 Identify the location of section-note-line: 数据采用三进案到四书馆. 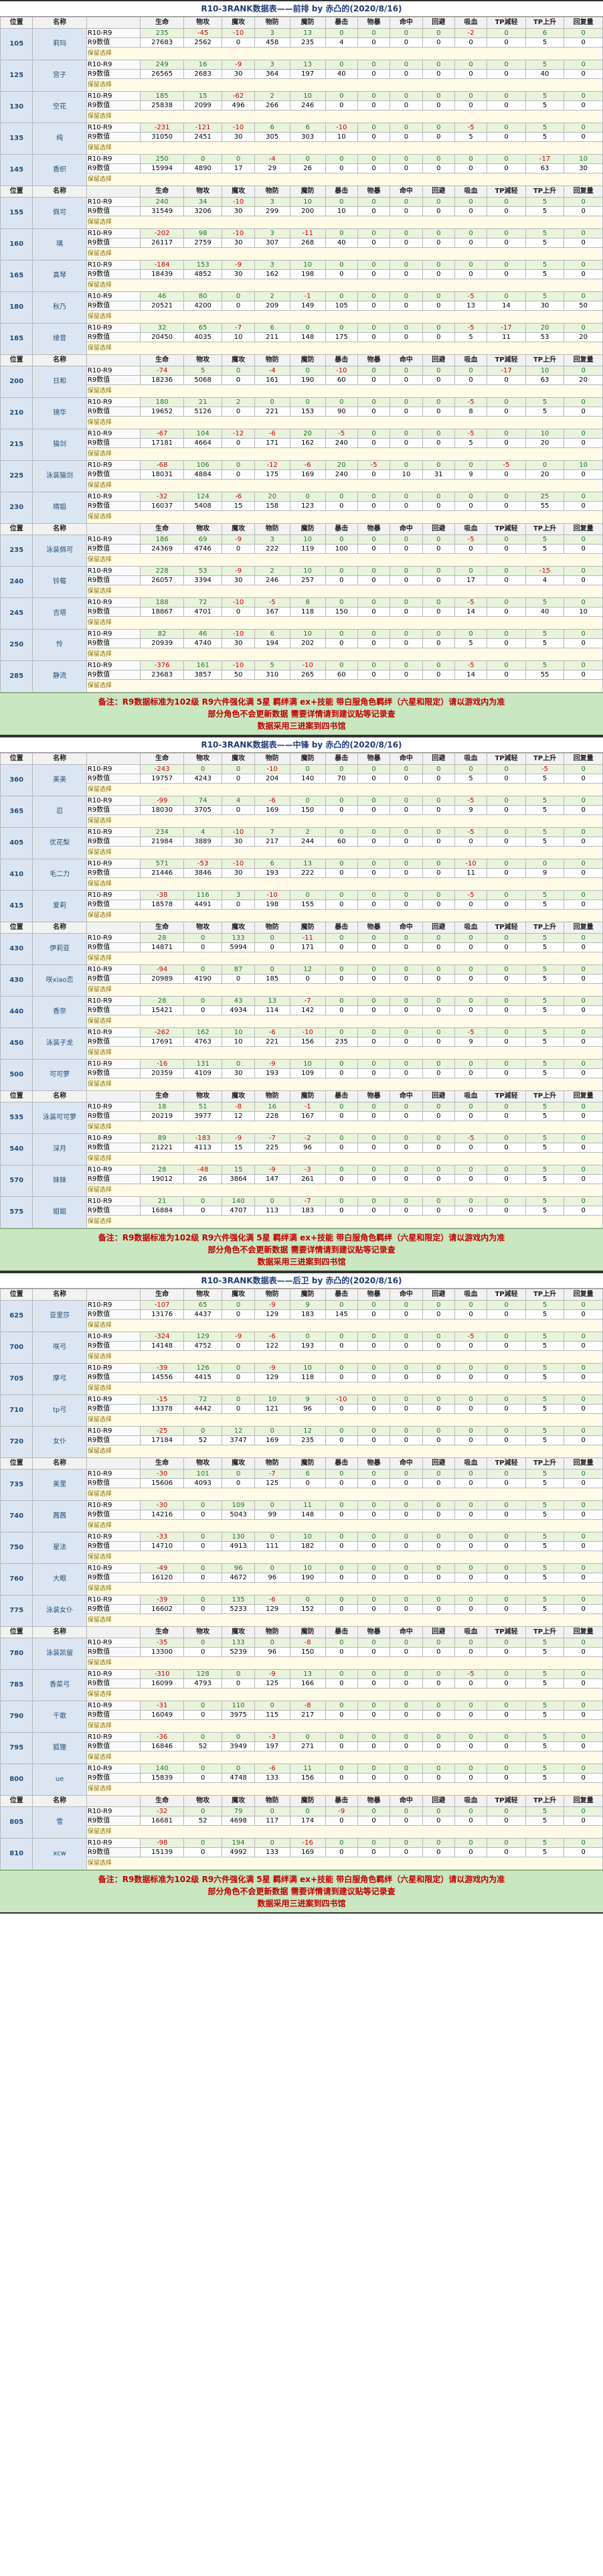
(301, 1903).